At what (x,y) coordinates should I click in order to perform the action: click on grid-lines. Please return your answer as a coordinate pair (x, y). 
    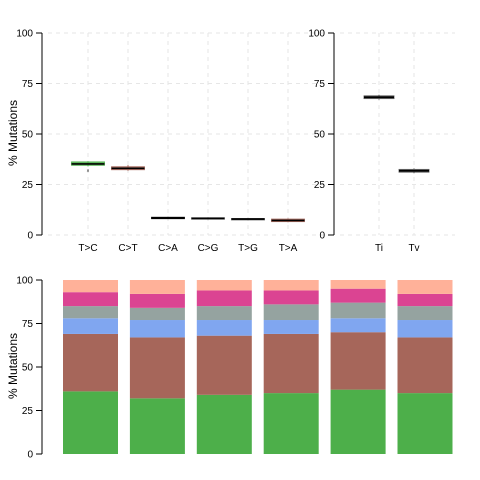
    Looking at the image, I should click on (397, 134).